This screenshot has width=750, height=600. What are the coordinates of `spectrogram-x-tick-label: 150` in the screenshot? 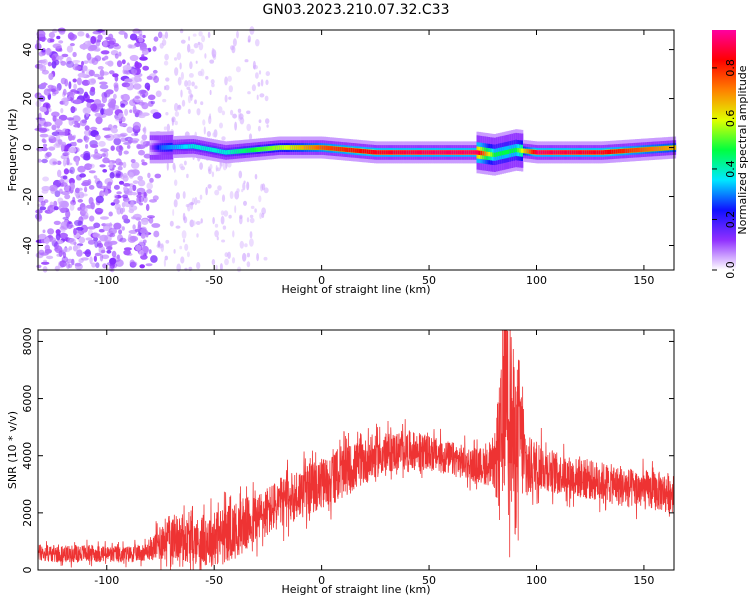 It's located at (643, 280).